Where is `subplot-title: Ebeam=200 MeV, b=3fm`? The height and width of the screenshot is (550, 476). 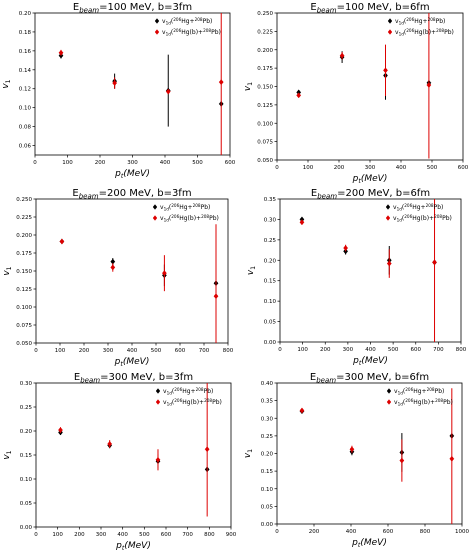
subplot-title: Ebeam=200 MeV, b=3fm is located at coordinates (131, 194).